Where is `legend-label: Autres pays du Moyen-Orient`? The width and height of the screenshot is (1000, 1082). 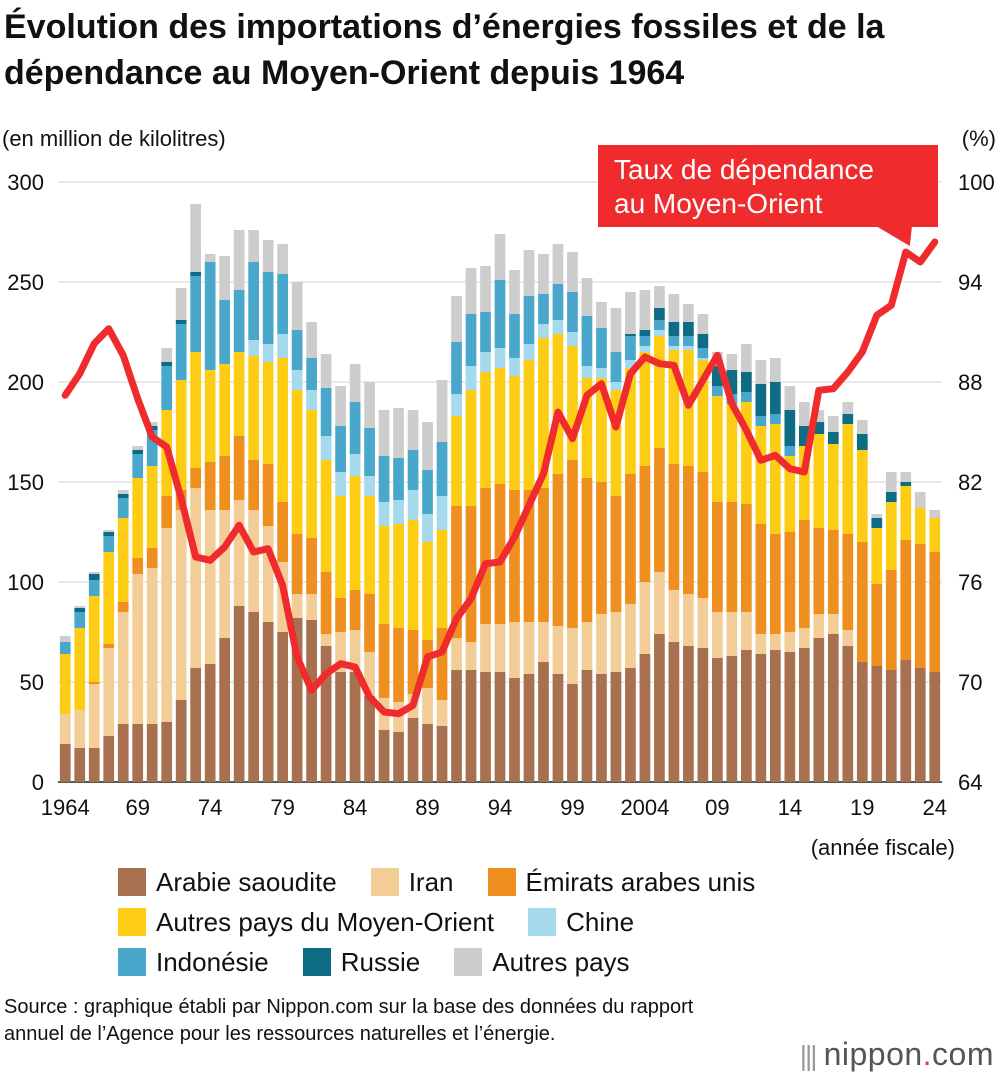 legend-label: Autres pays du Moyen-Orient is located at coordinates (325, 921).